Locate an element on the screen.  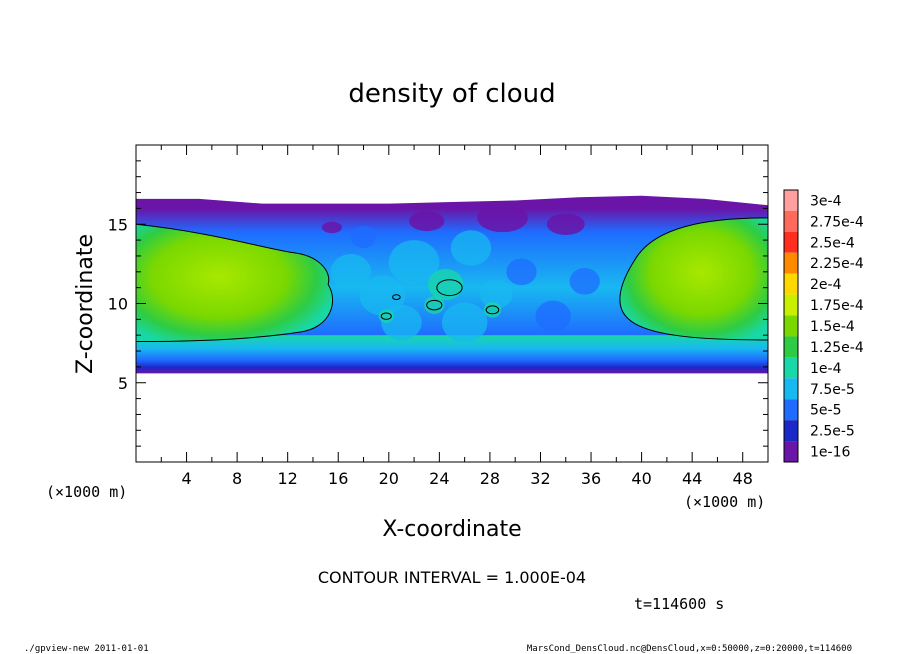
contour-line-left is located at coordinates (234, 283).